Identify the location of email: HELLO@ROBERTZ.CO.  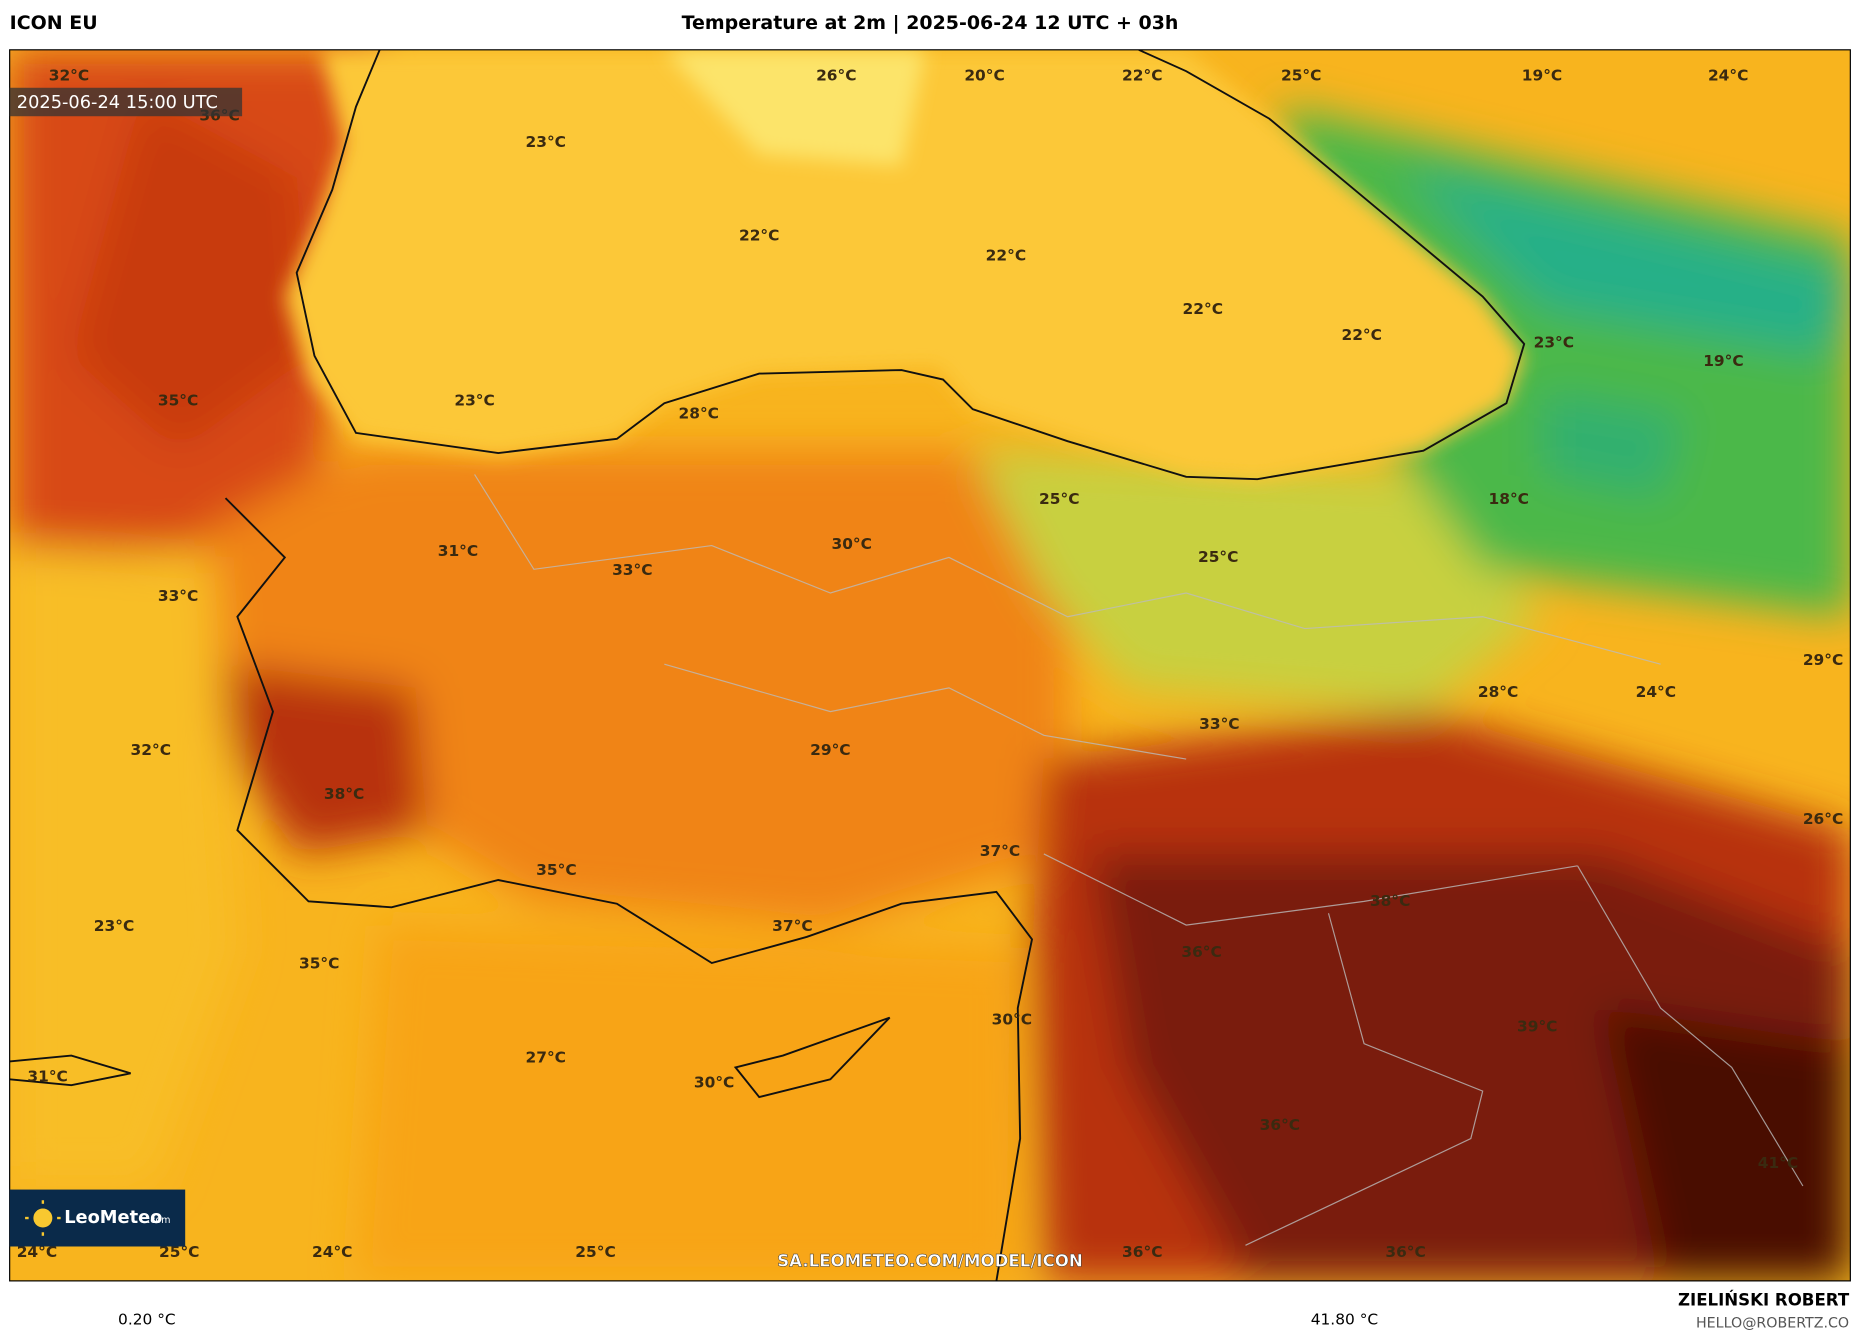
(1772, 1324).